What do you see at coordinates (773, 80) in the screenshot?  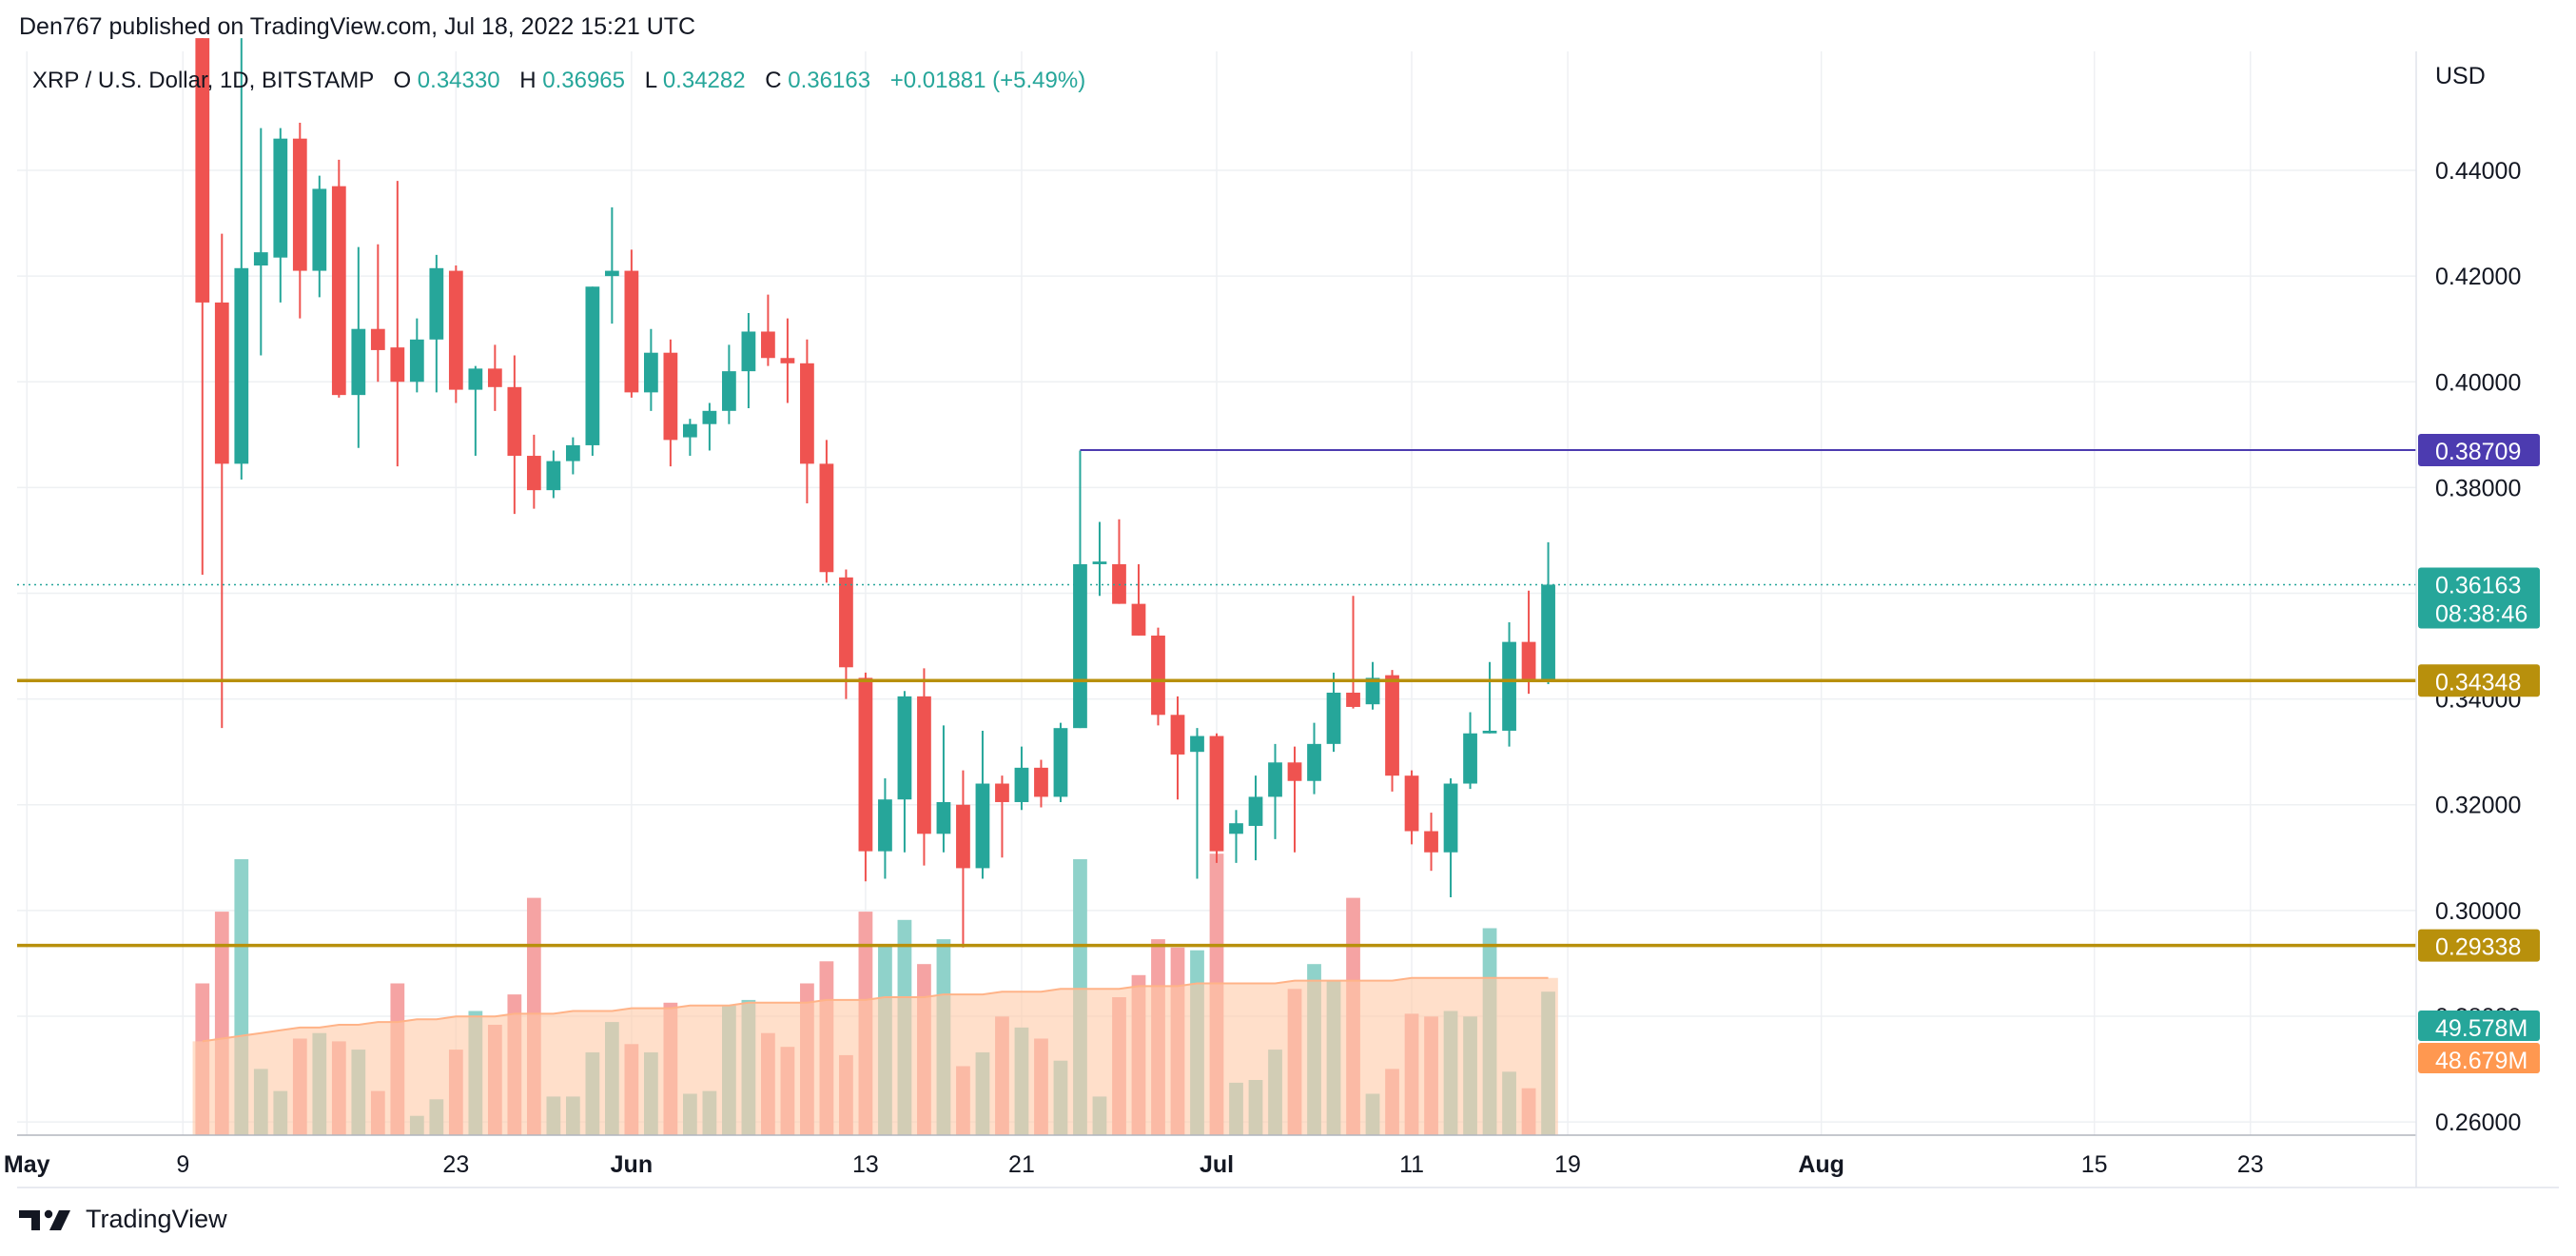 I see `legend-close-label: C` at bounding box center [773, 80].